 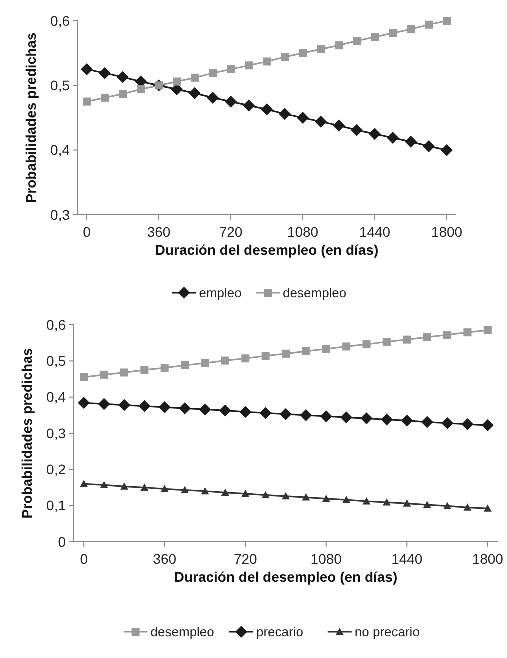 I want to click on legend-label: desempleo, so click(x=182, y=632).